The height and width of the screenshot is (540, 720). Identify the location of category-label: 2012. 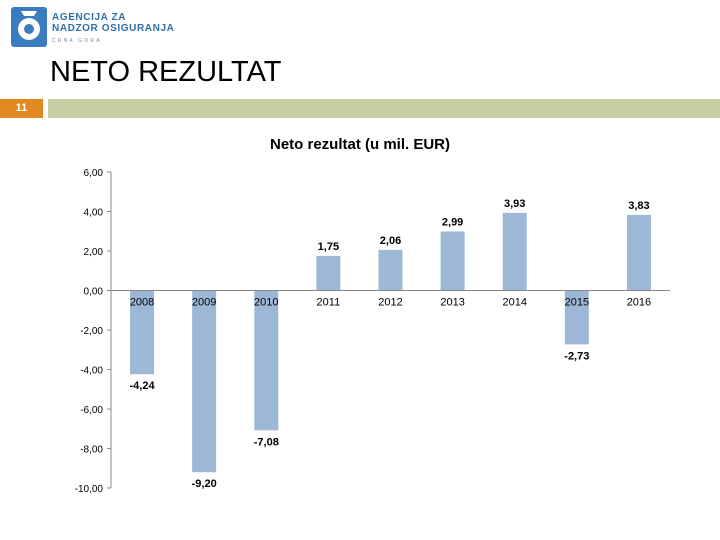
(390, 303).